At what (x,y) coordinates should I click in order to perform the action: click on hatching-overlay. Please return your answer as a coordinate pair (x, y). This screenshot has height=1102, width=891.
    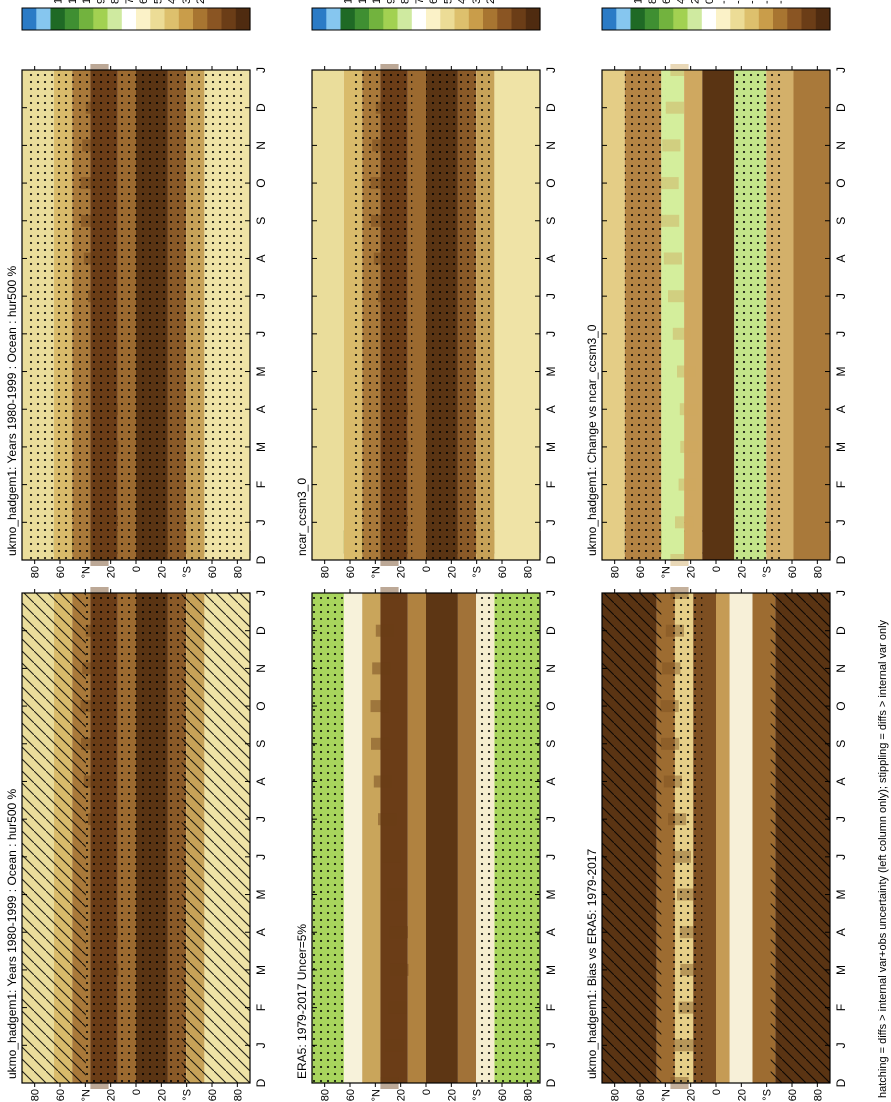
    Looking at the image, I should click on (800, 838).